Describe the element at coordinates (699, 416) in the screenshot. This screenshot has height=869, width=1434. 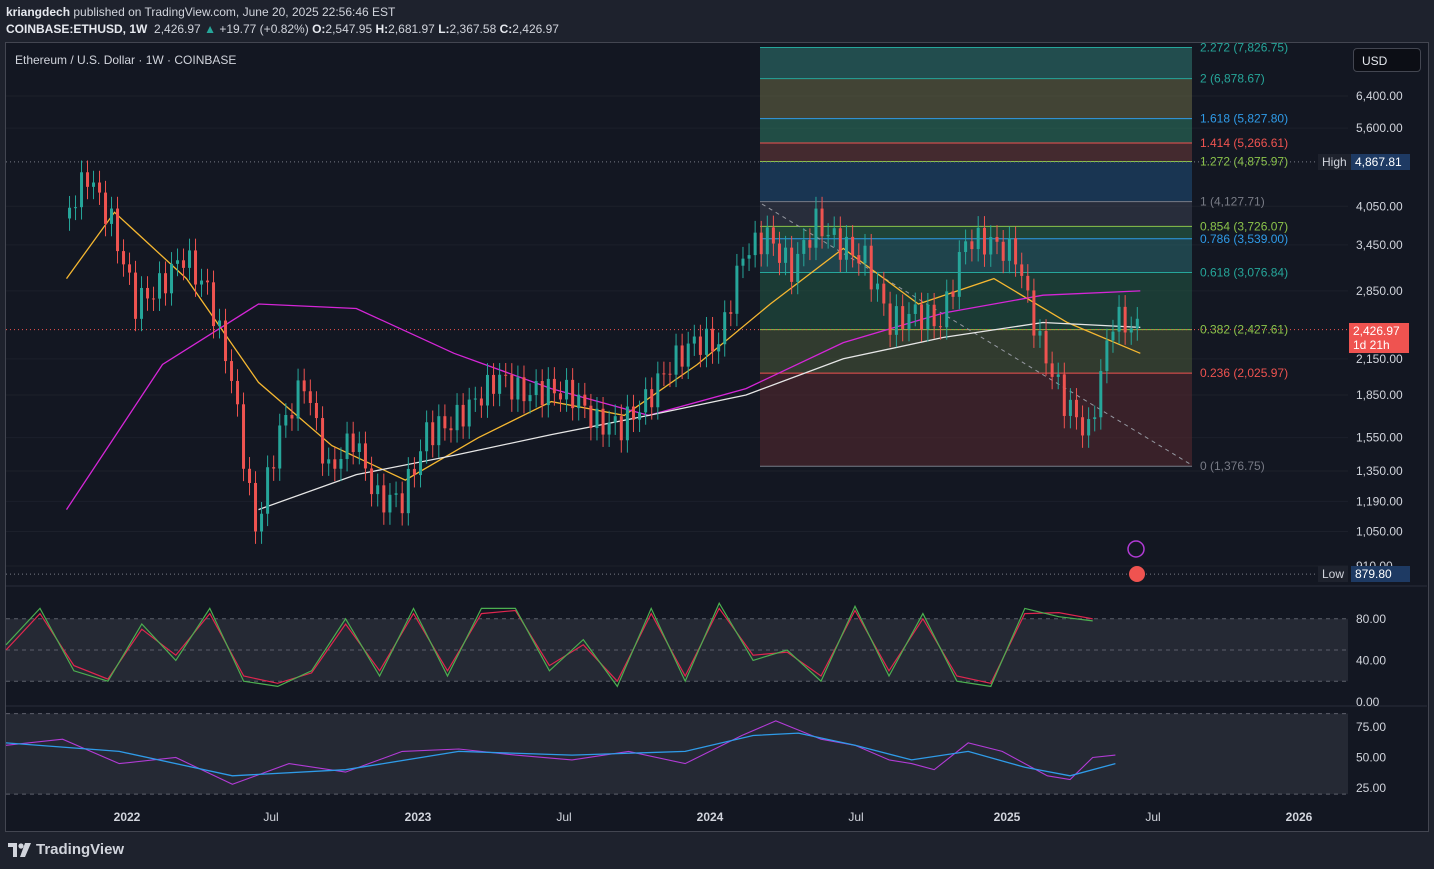
I see `moving-average-line` at that location.